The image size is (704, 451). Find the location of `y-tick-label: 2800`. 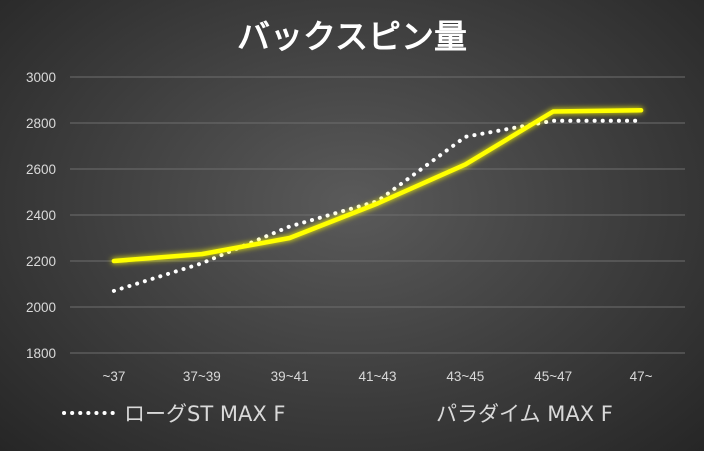

y-tick-label: 2800 is located at coordinates (41, 123).